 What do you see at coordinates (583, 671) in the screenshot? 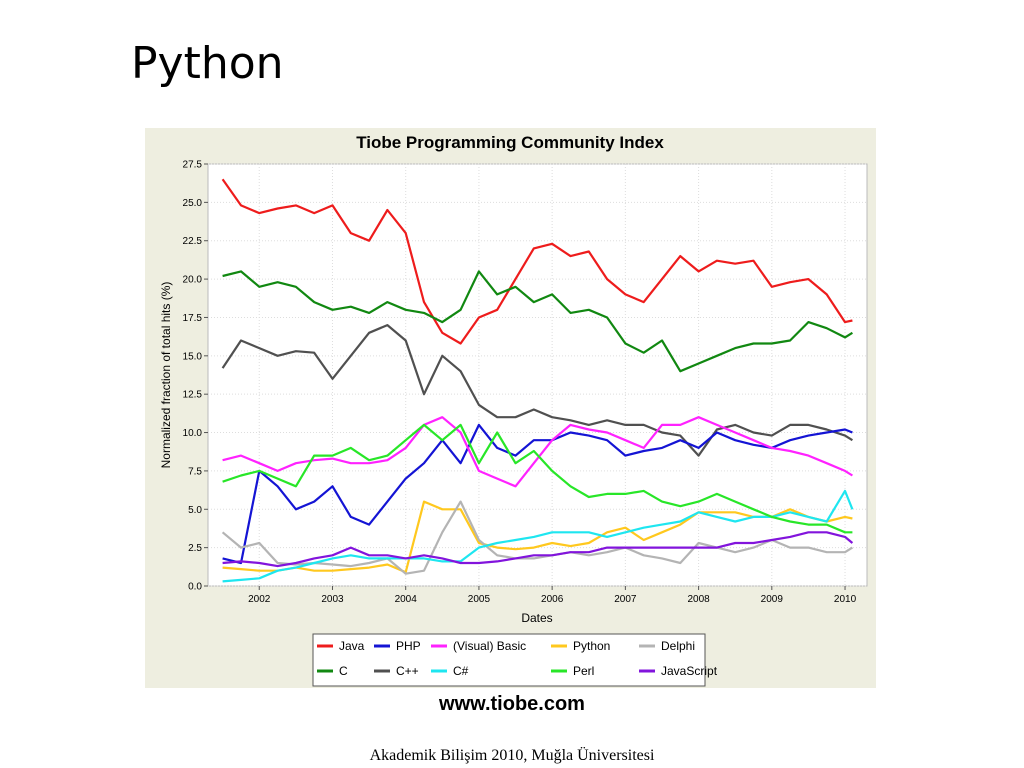
I see `legend-label: Perl` at bounding box center [583, 671].